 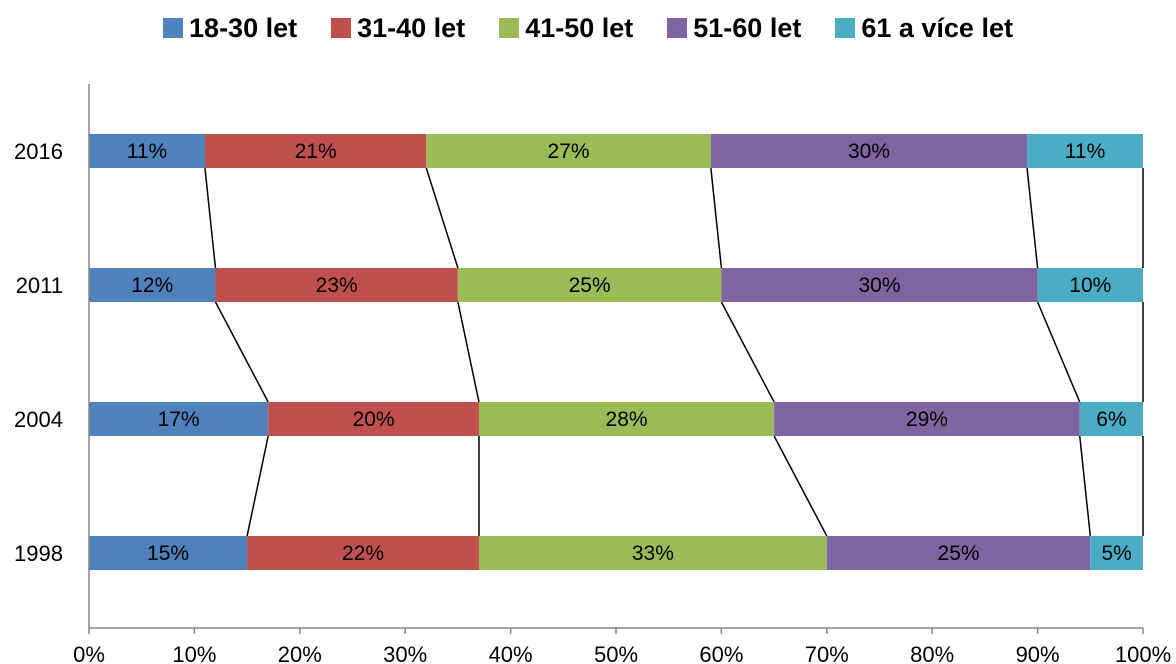 I want to click on x-tick-label: 100%, so click(x=1143, y=653).